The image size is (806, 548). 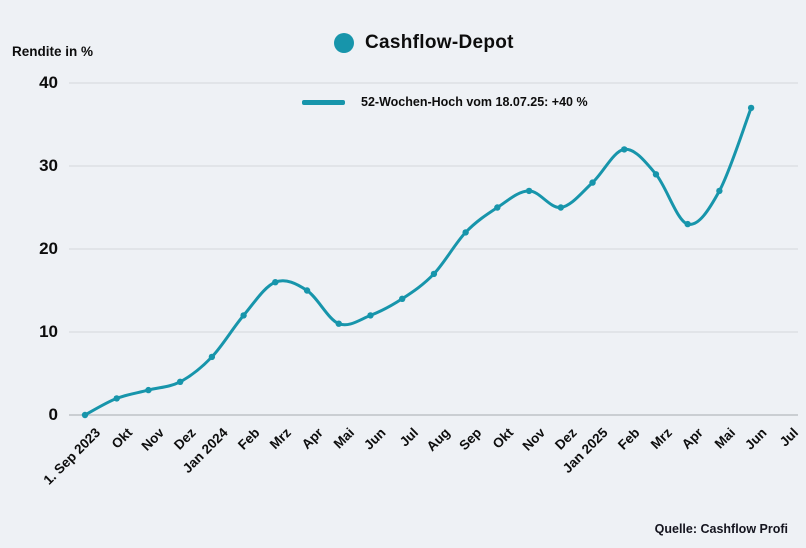 I want to click on y-tick-label: 20, so click(x=48, y=248).